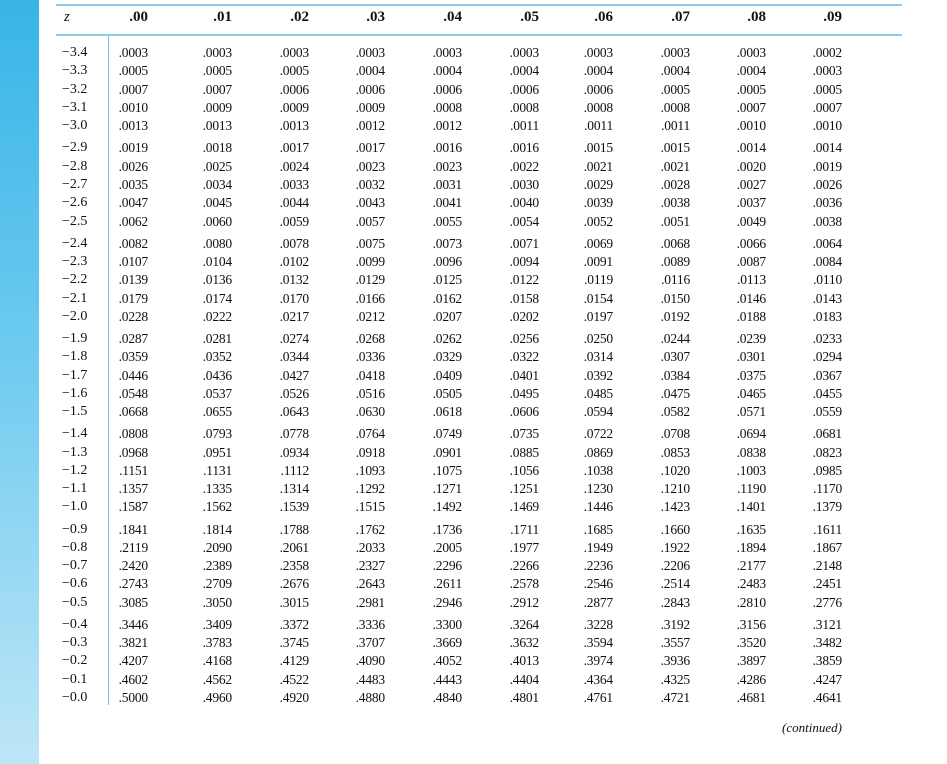 This screenshot has width=947, height=764. Describe the element at coordinates (133, 547) in the screenshot. I see `table-cell: .2119` at that location.